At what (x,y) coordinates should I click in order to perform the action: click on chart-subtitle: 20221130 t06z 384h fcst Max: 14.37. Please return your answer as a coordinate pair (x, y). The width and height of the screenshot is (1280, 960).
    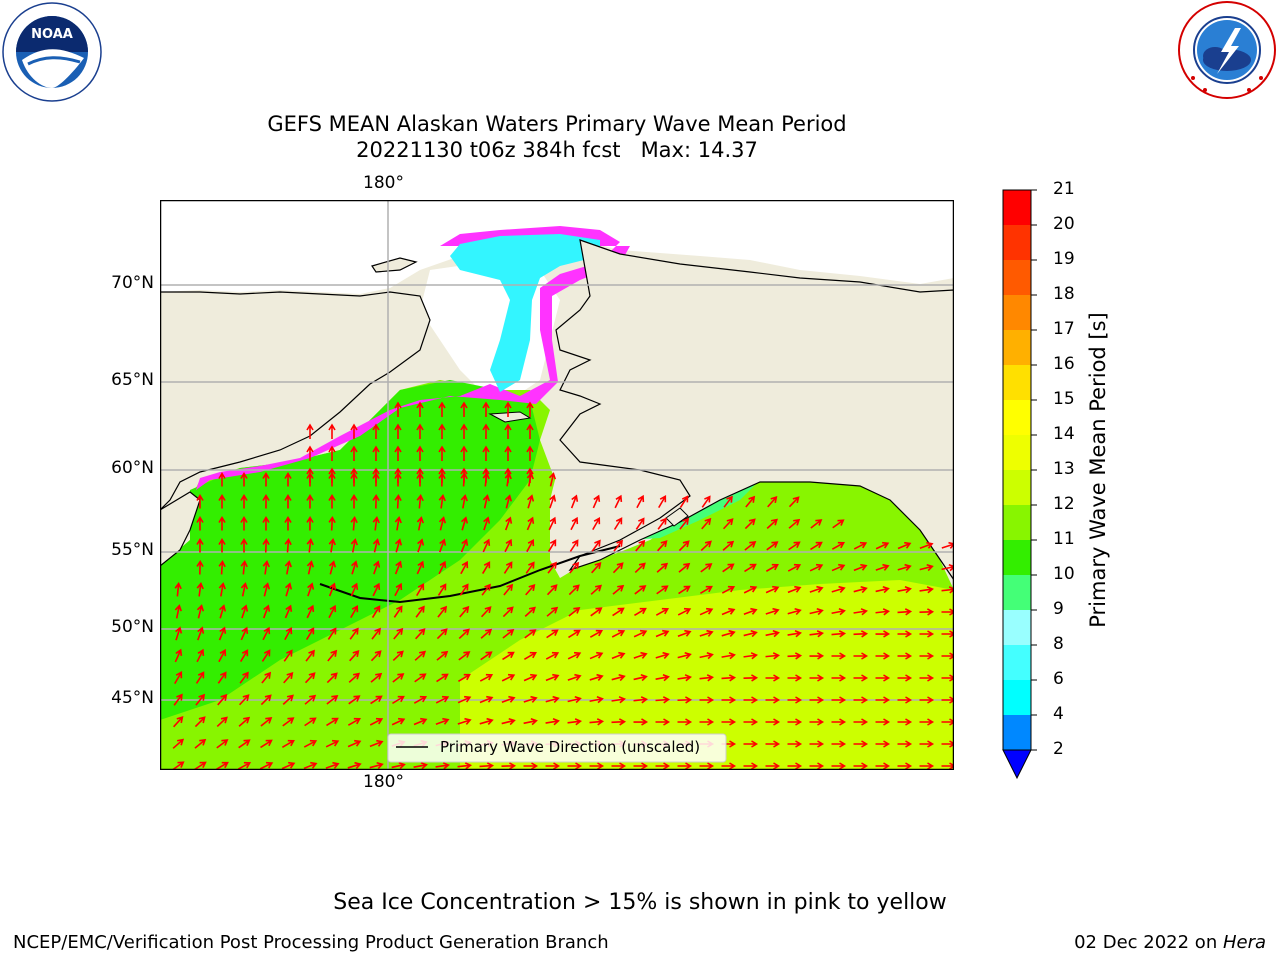
    Looking at the image, I should click on (557, 150).